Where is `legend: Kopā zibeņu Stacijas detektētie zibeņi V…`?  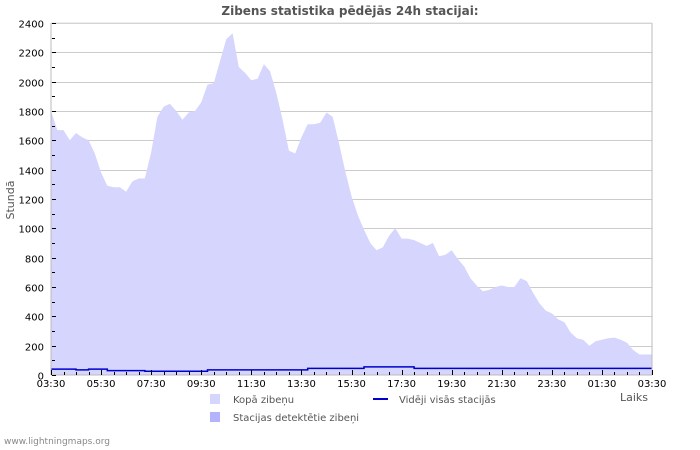
legend: Kopā zibeņu Stacijas detektētie zibeņi V… is located at coordinates (353, 409).